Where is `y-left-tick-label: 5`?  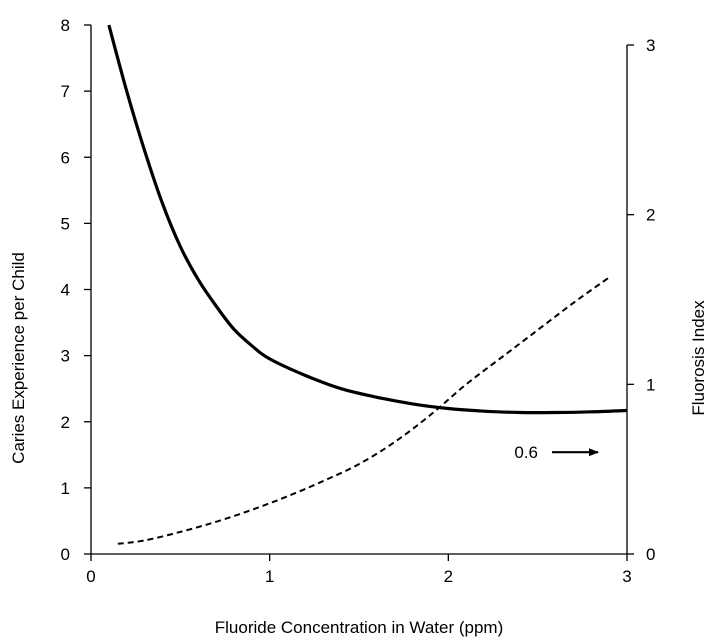 y-left-tick-label: 5 is located at coordinates (65, 223).